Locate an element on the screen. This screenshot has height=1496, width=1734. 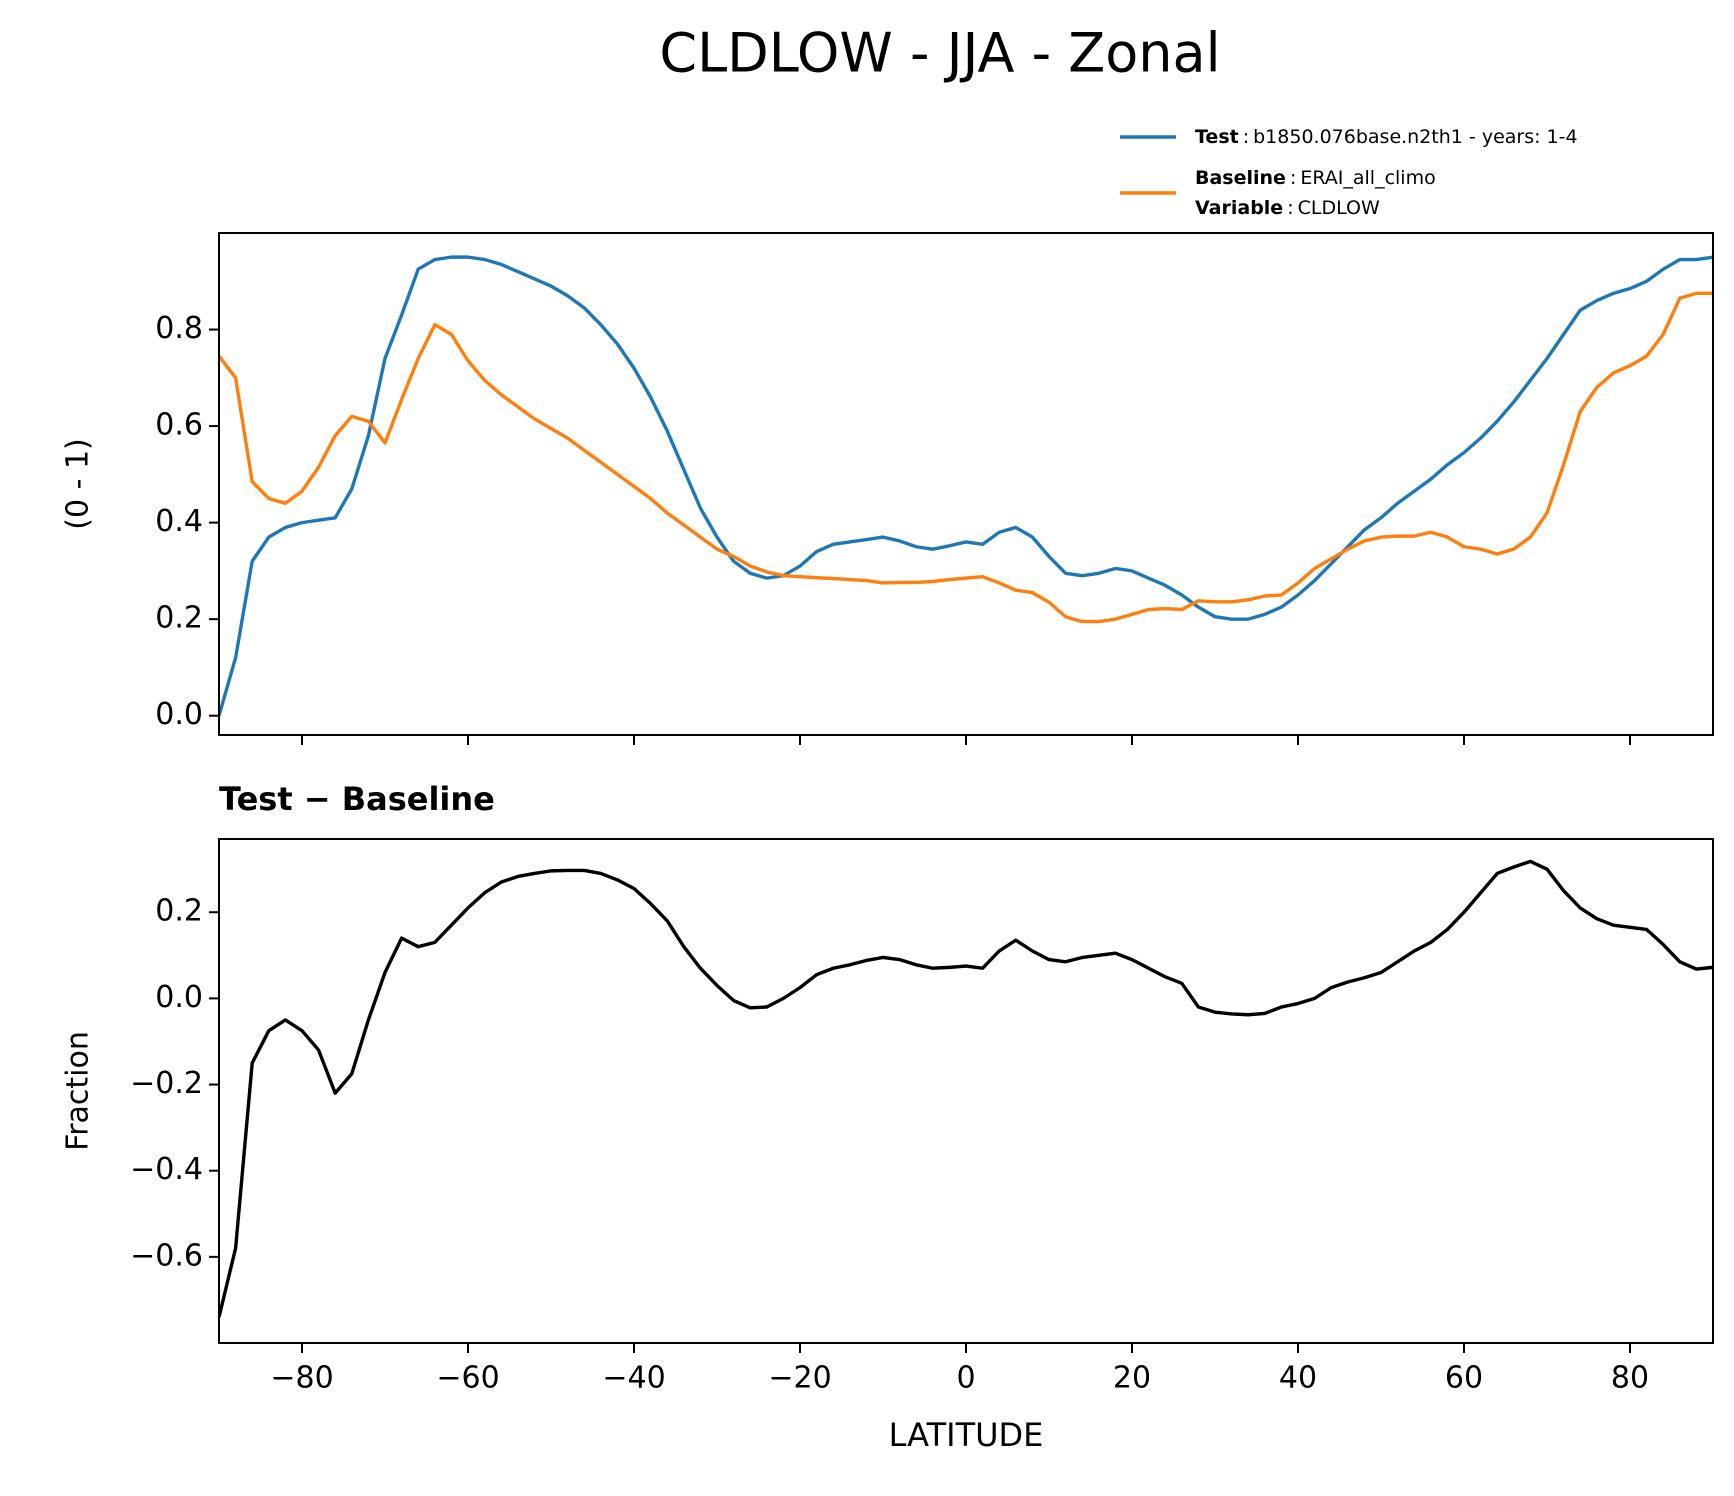
y-axis-label: (0 - 1) is located at coordinates (78, 483).